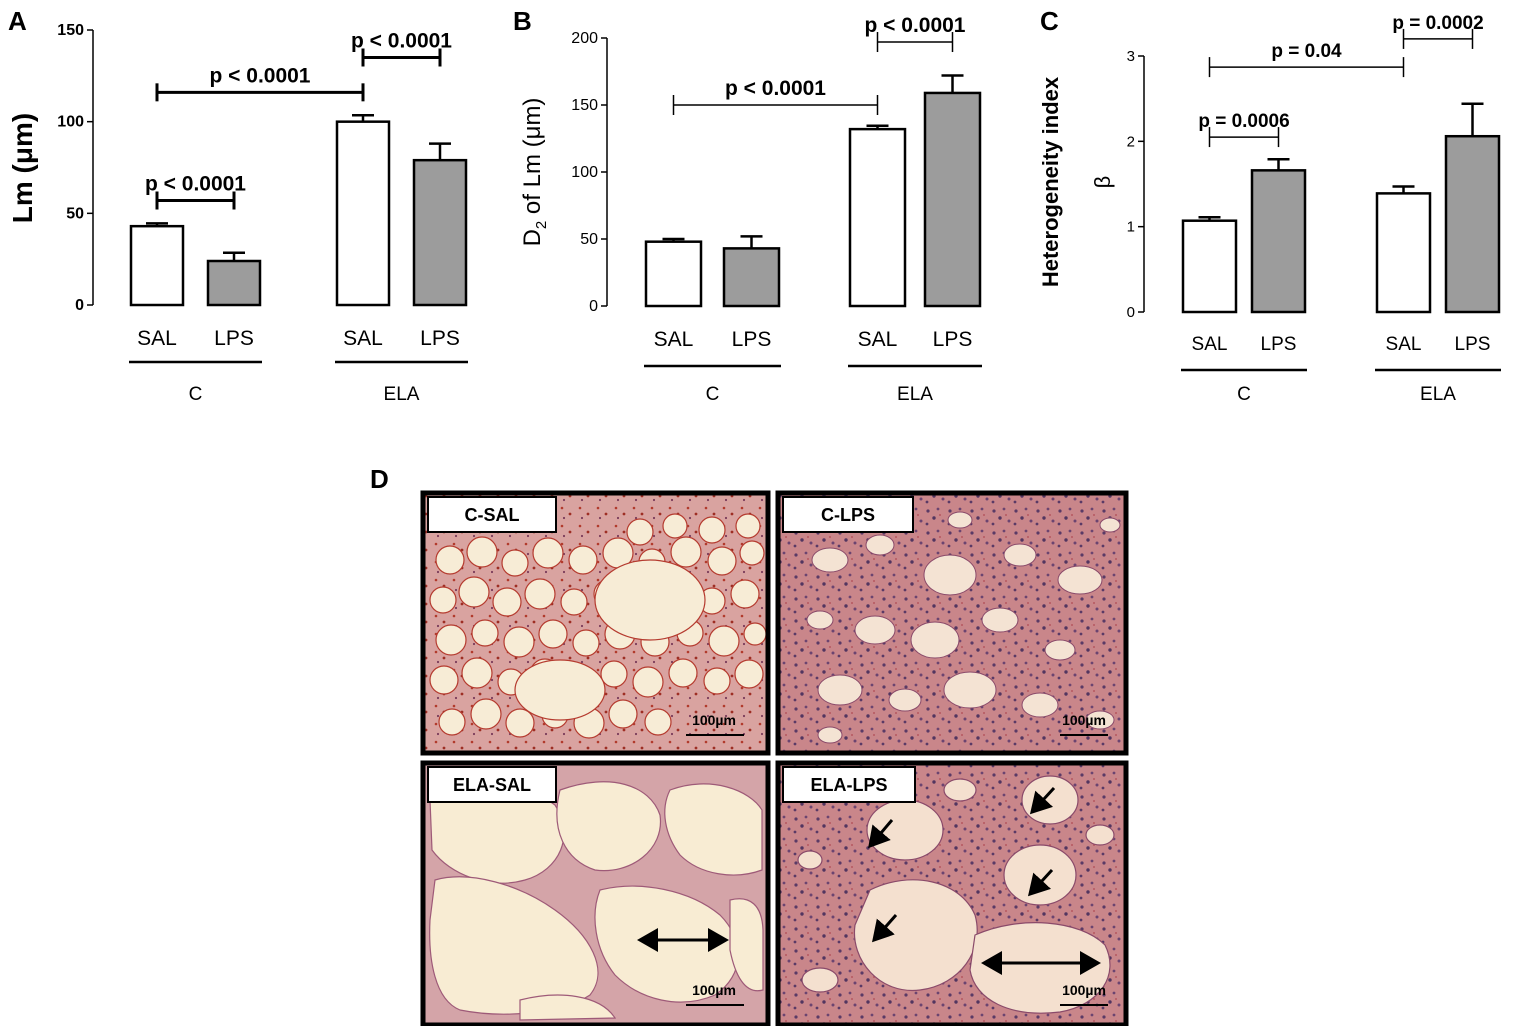 This screenshot has width=1535, height=1026. I want to click on chart-b-y-tick-label: 200, so click(584, 38).